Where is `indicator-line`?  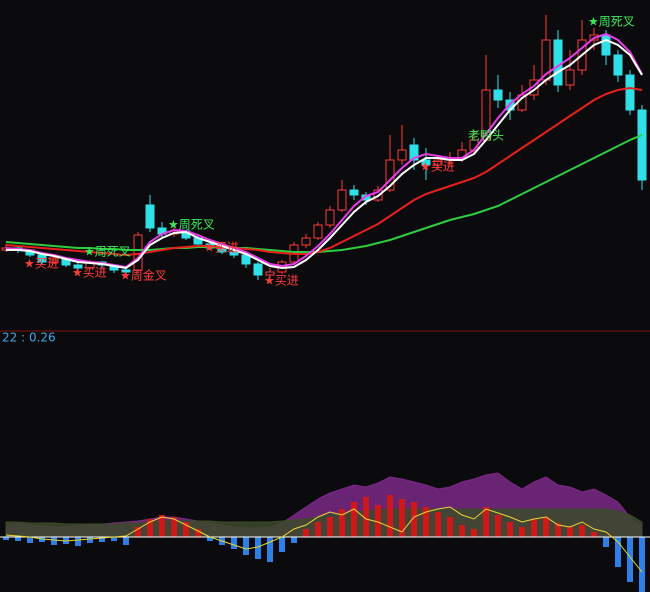
indicator-line is located at coordinates (324, 539).